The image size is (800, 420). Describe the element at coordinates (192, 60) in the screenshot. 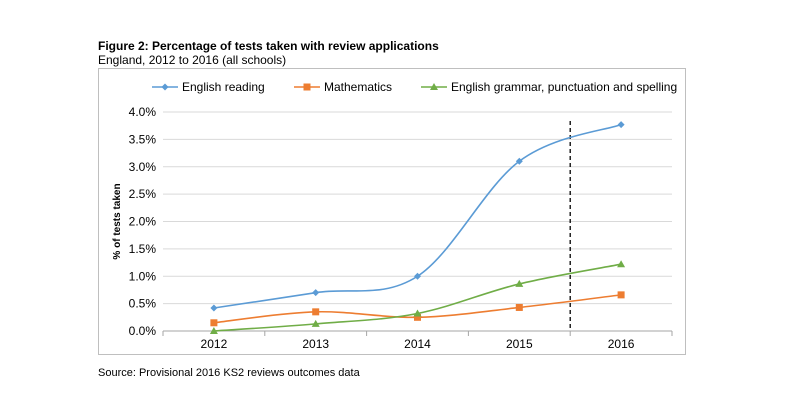

I see `figure-subtitle: England, 2012 to 2016 (all schools)` at that location.